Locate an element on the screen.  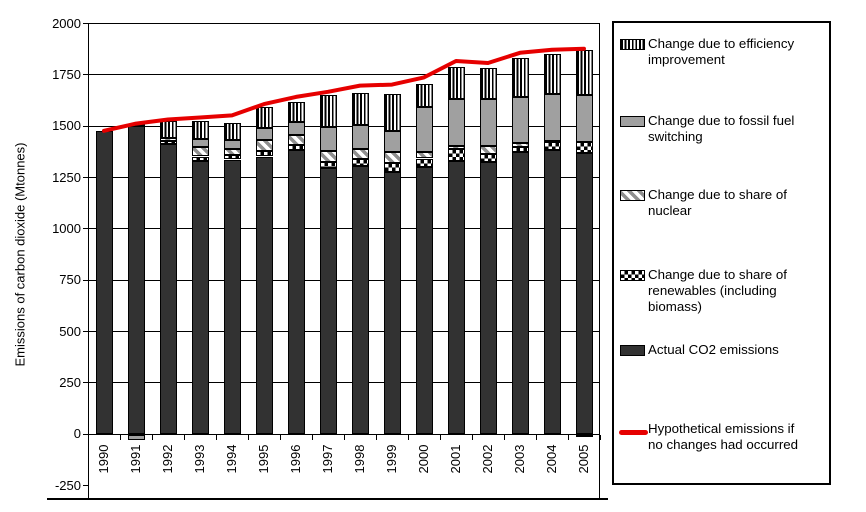
bar-2004-fossil is located at coordinates (552, 117).